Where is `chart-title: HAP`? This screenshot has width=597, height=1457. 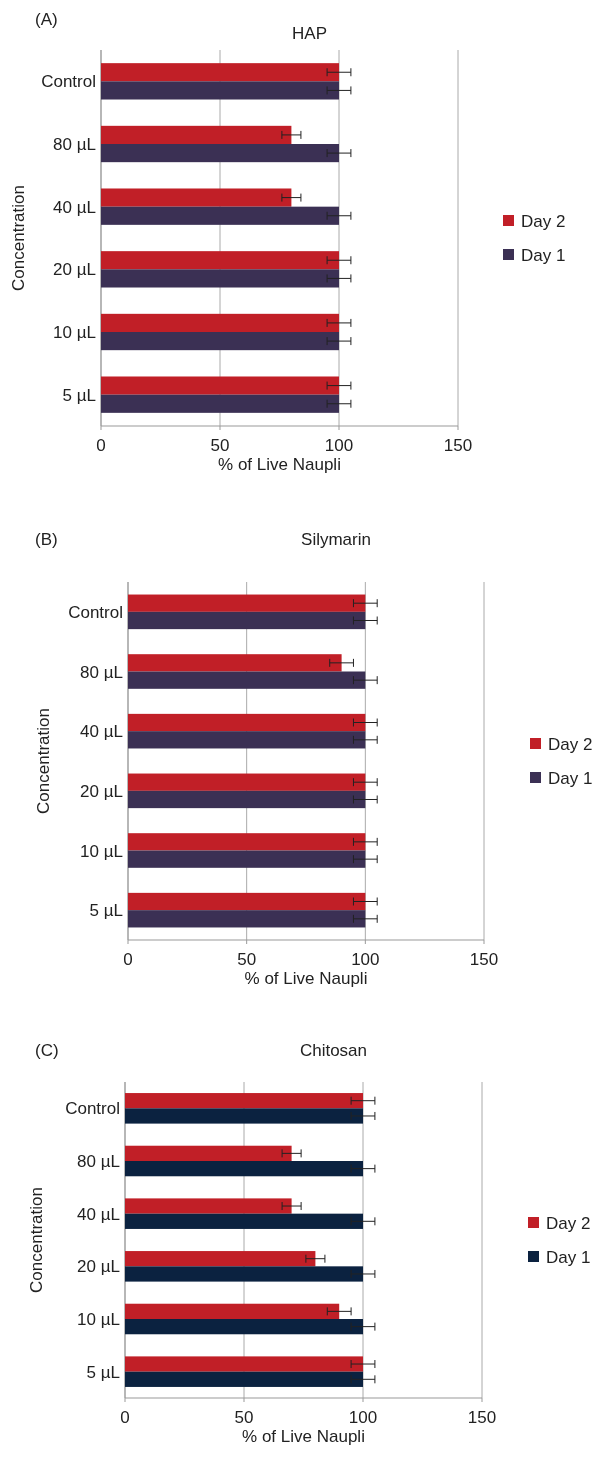
chart-title: HAP is located at coordinates (309, 33).